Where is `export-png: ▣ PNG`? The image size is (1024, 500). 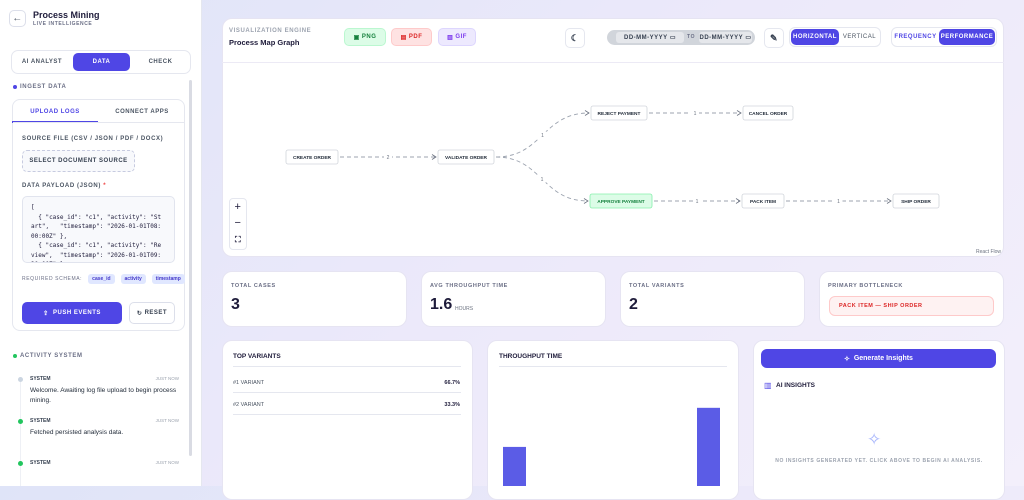
export-png: ▣ PNG is located at coordinates (365, 37).